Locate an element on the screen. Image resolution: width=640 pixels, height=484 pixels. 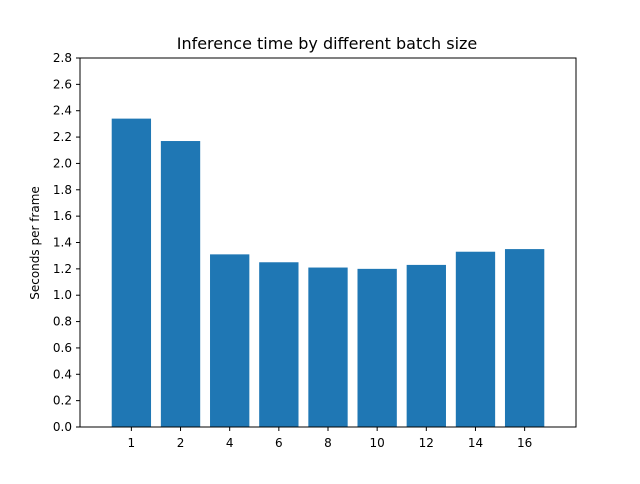
y-tick-label: 2.6 is located at coordinates (62, 84).